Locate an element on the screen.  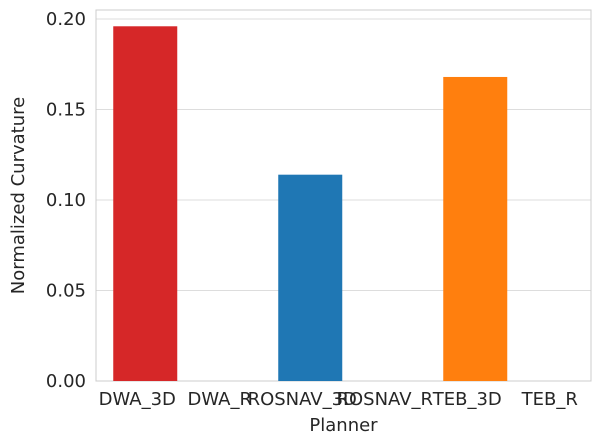
x-axis-title: Planner is located at coordinates (343, 425).